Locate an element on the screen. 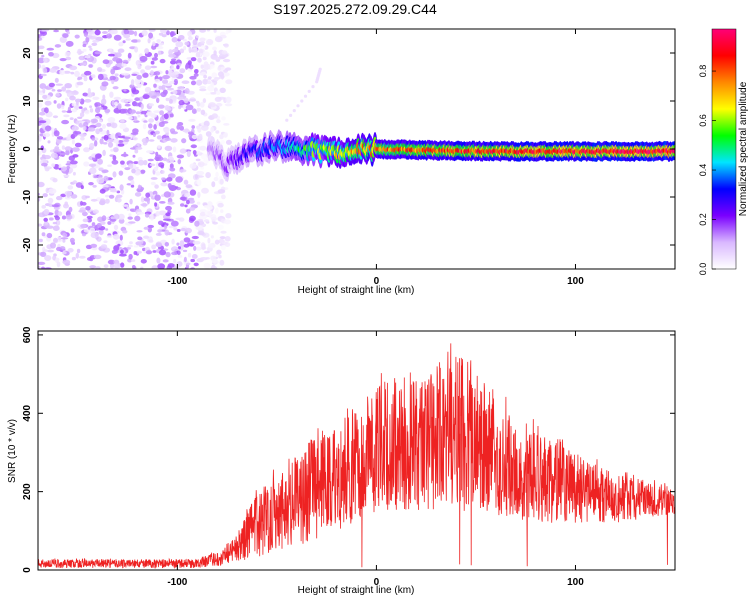  x-tick-label: 0 is located at coordinates (377, 281).